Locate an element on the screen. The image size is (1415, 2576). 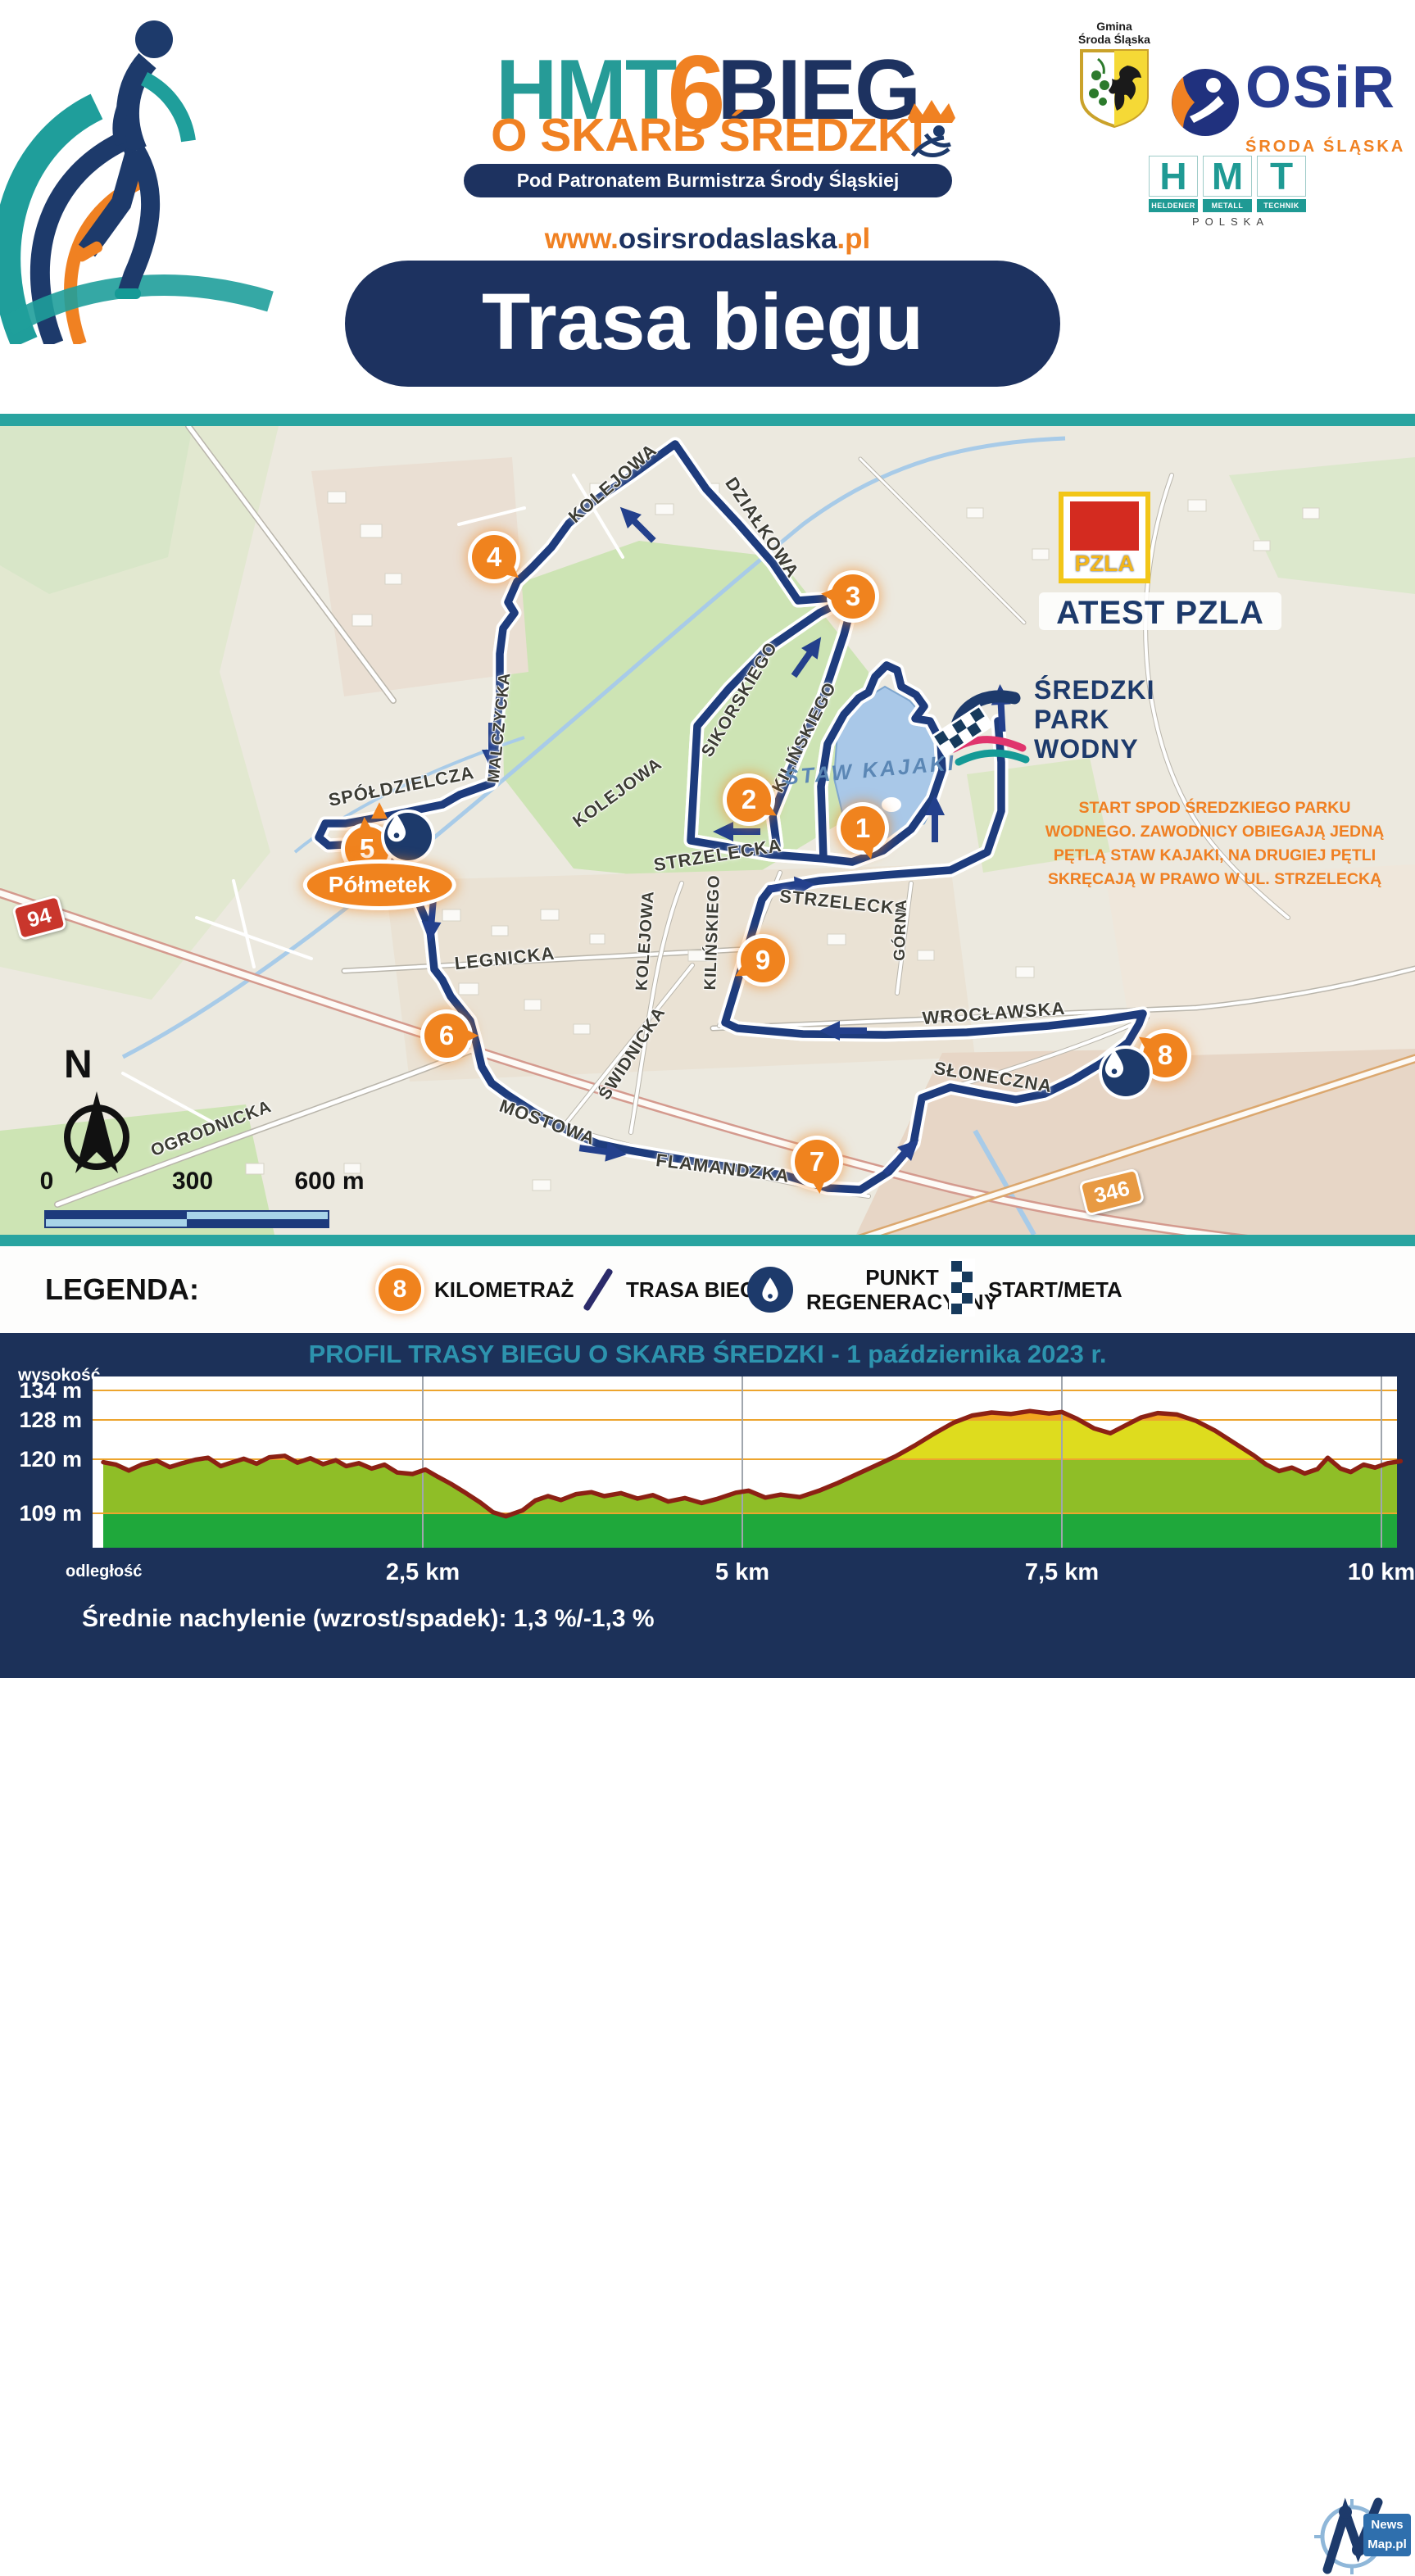
event-subtitle: O SKARB ŚREDZKI is located at coordinates (707, 135).